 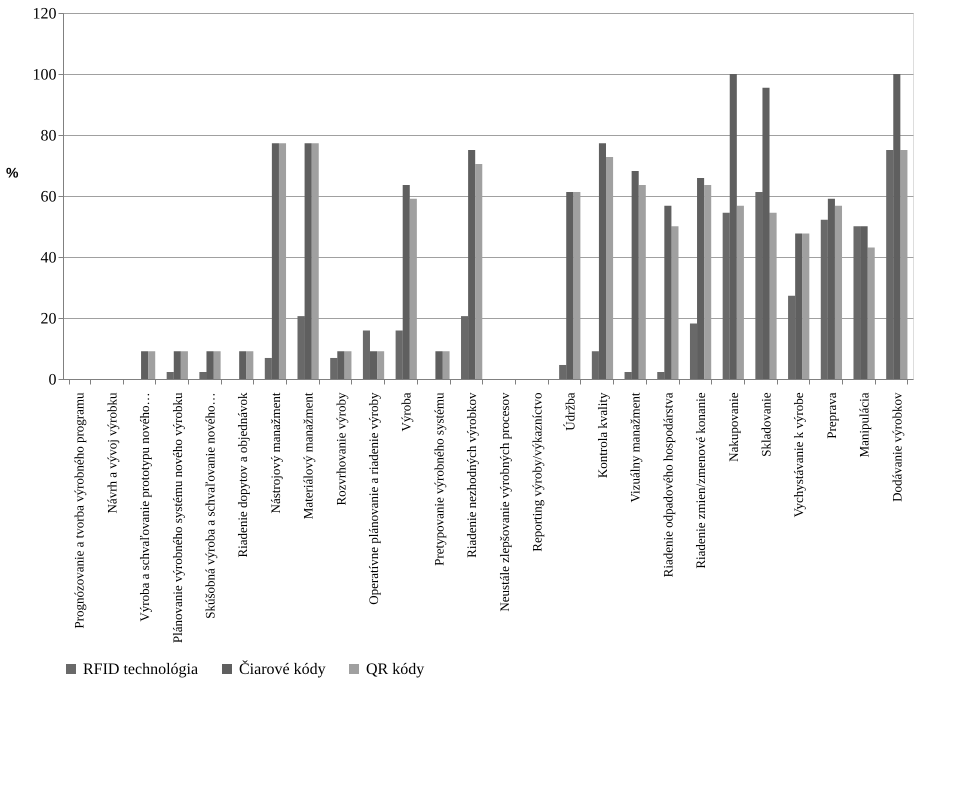 I want to click on x-tick-label: Materiálový manažment, so click(x=308, y=456).